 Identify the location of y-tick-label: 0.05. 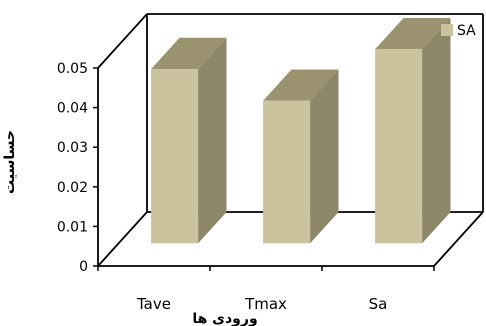
(72, 69).